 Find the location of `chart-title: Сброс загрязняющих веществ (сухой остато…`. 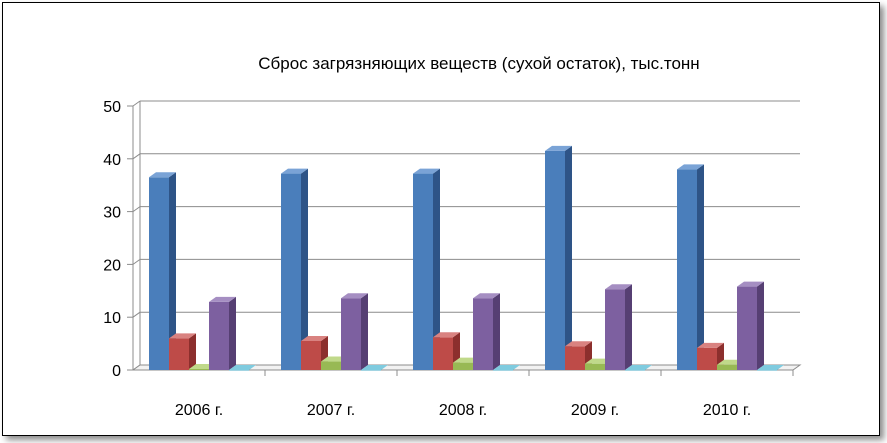

chart-title: Сброс загрязняющих веществ (сухой остато… is located at coordinates (478, 63).